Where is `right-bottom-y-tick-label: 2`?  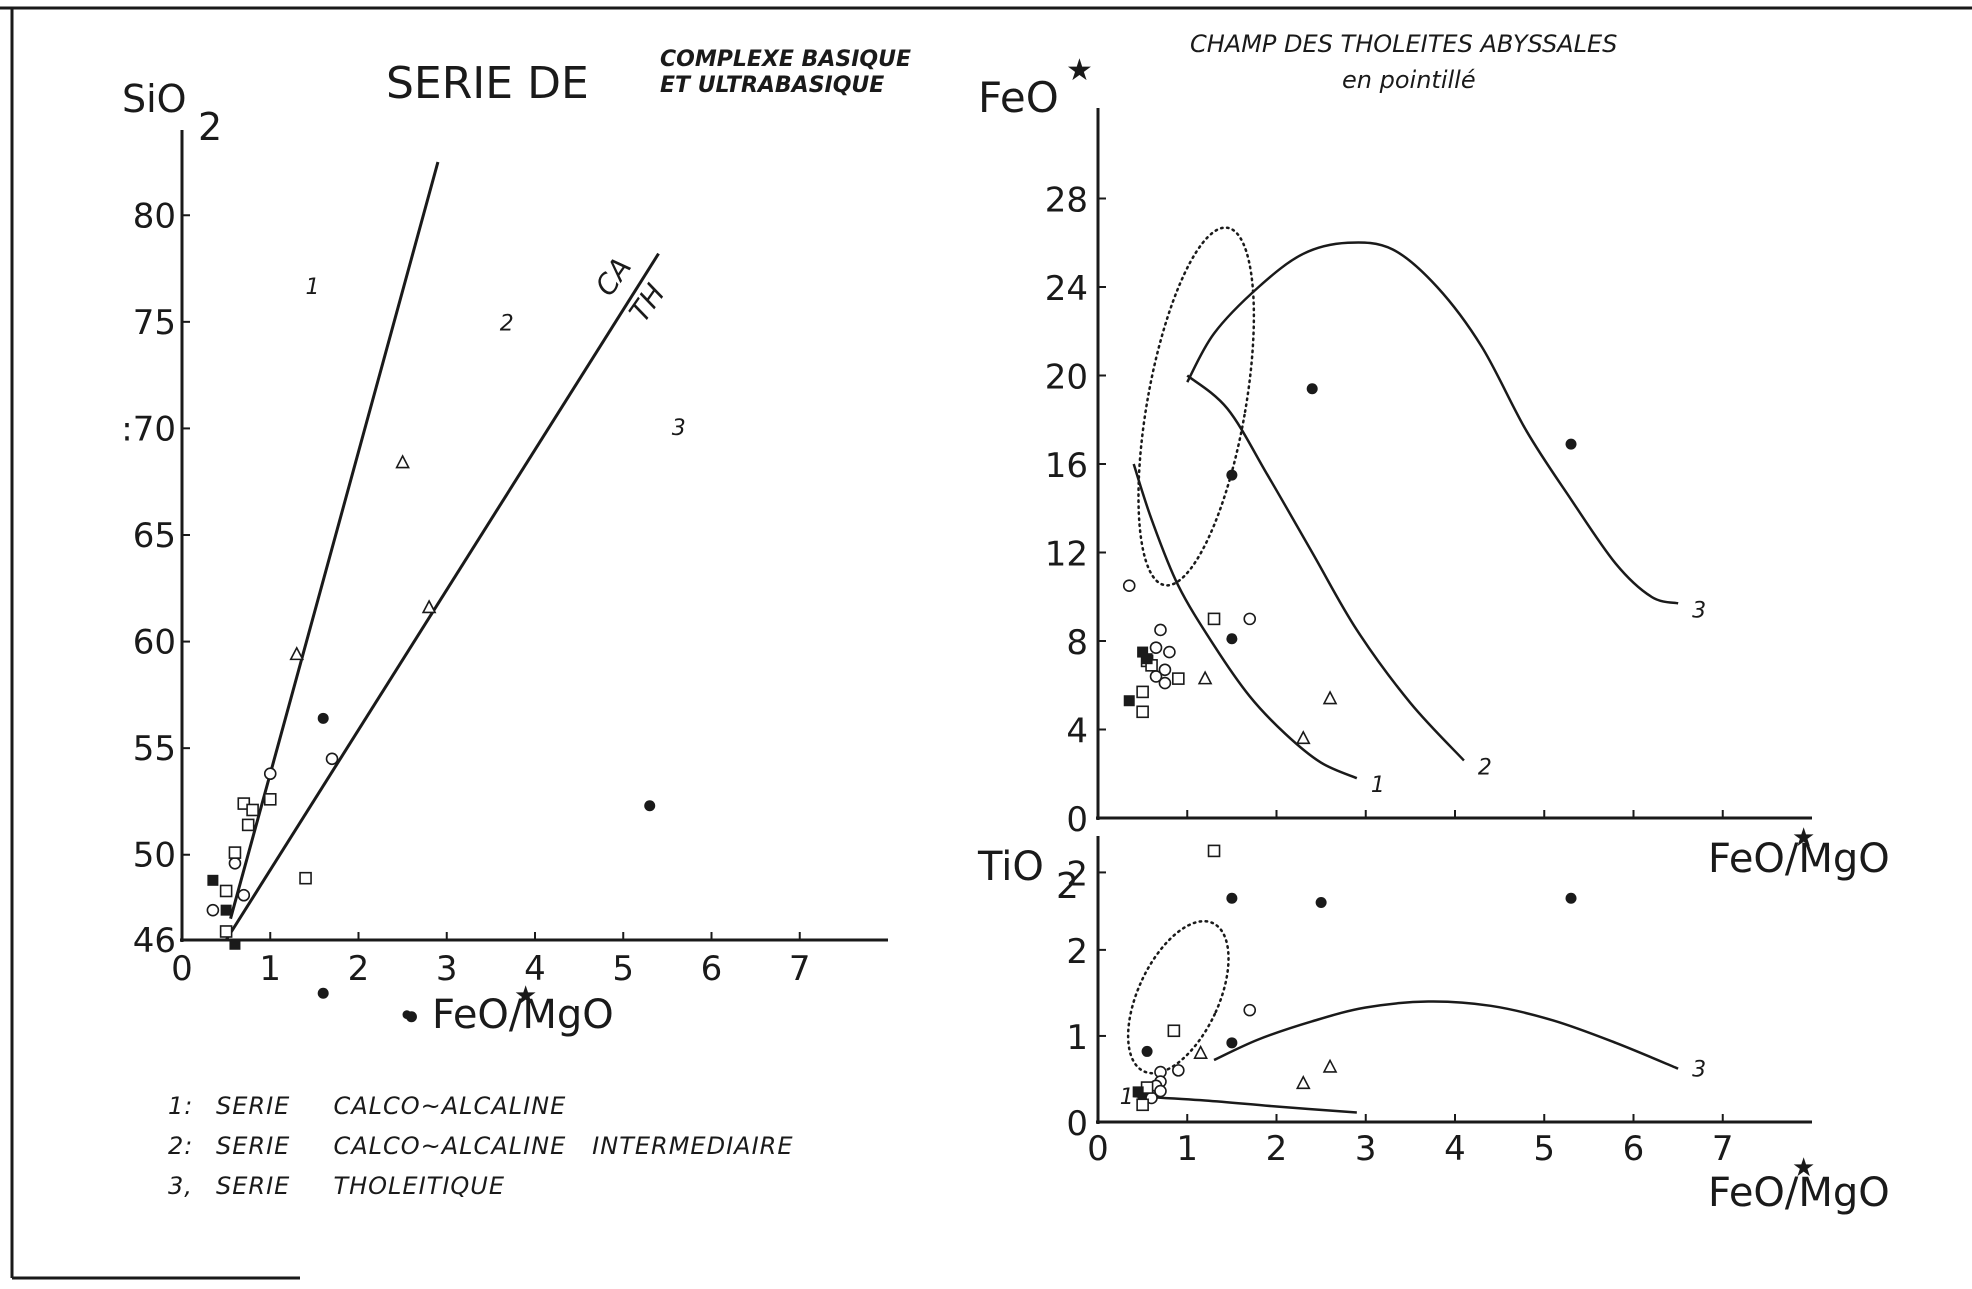
right-bottom-y-tick-label: 2 is located at coordinates (1077, 952).